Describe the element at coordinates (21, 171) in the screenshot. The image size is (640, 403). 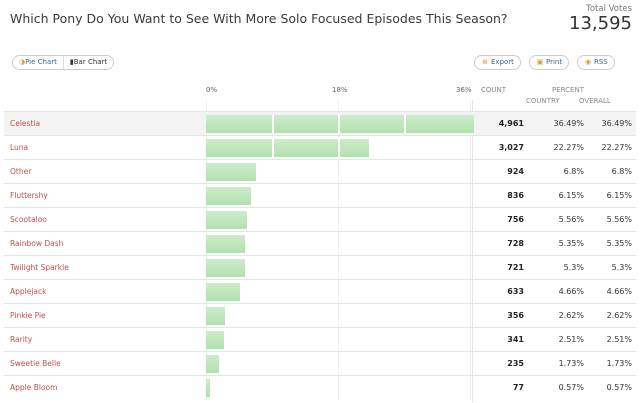
I see `category-label: Other` at that location.